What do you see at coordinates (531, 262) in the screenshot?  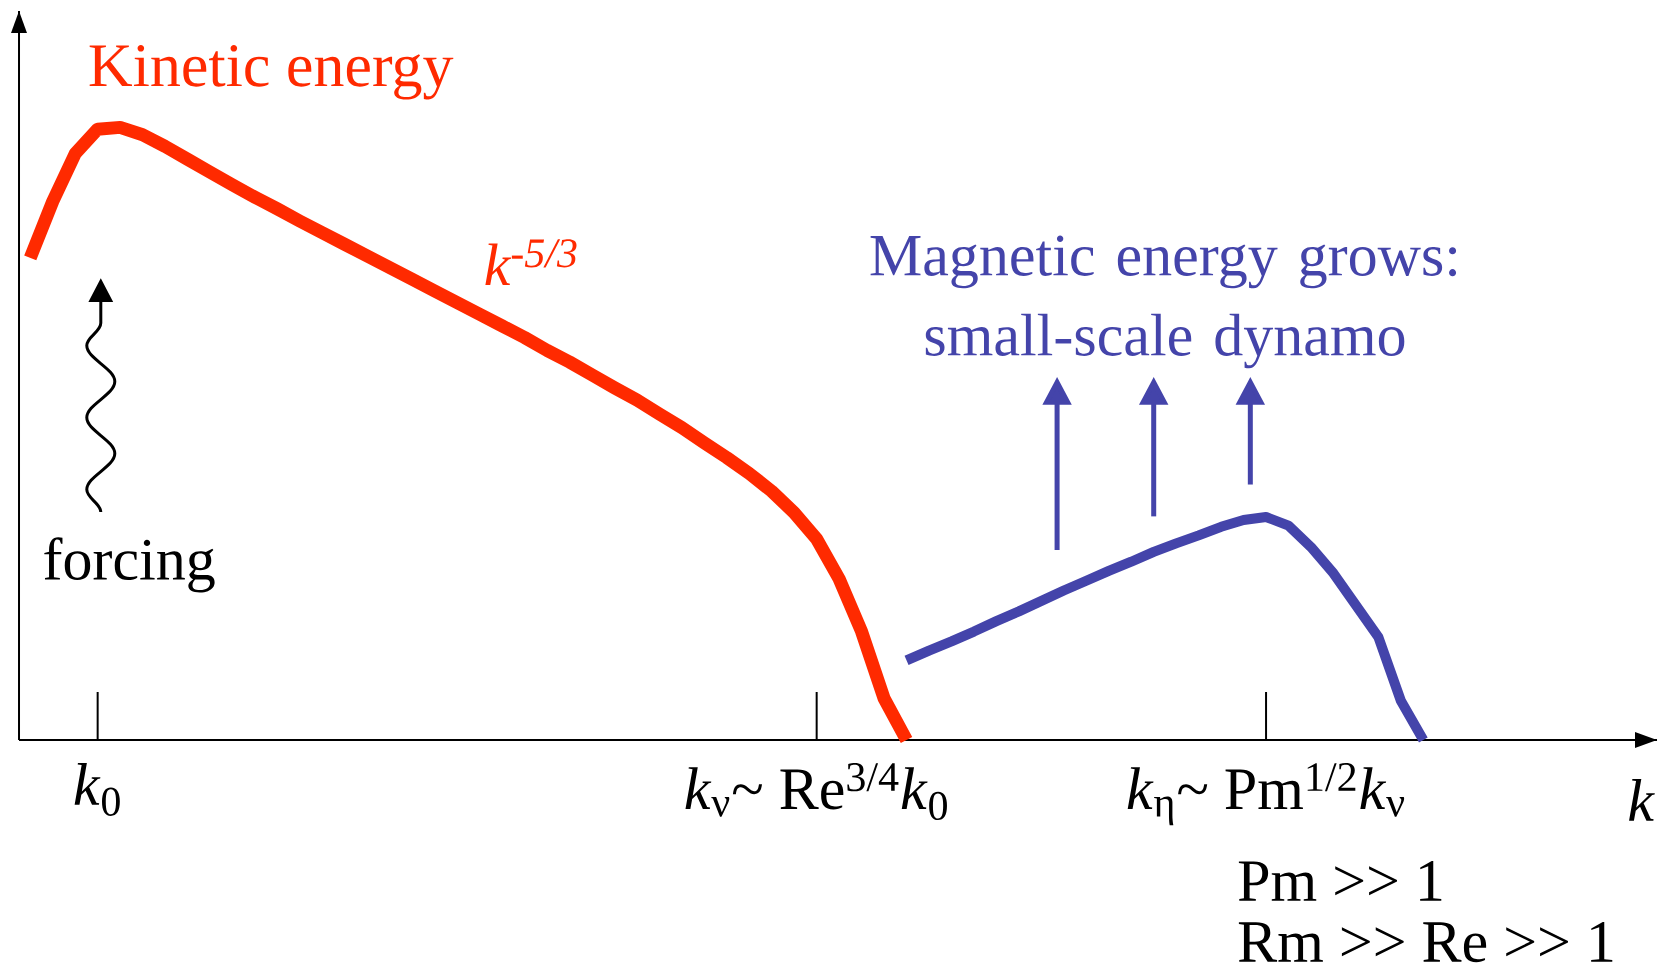 I see `annotation: k$^{-5/3}$` at bounding box center [531, 262].